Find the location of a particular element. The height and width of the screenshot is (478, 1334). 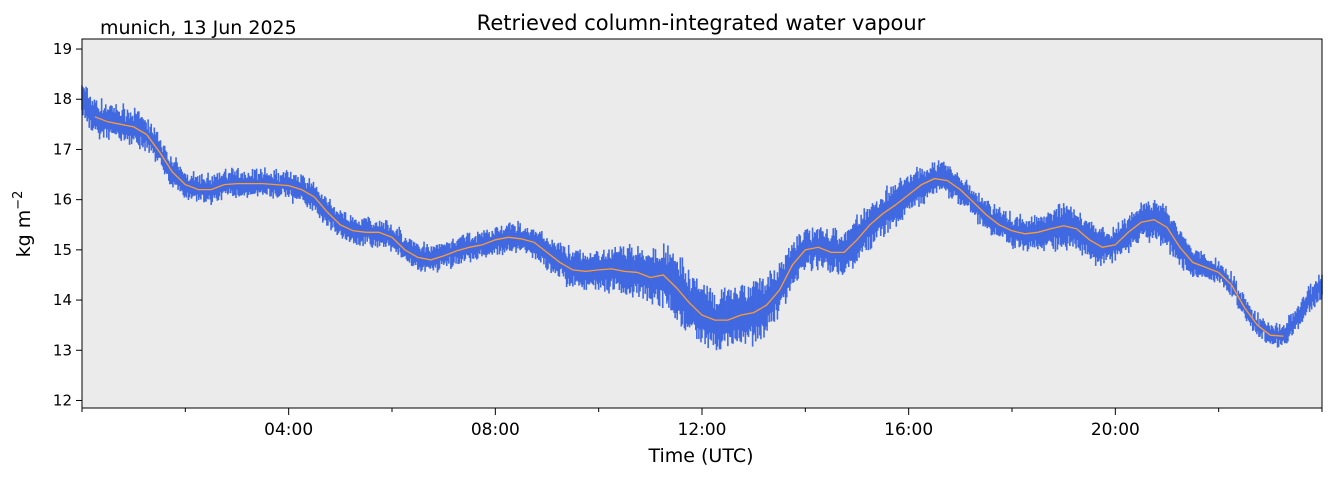

y-tick-label: 15 is located at coordinates (62, 250).